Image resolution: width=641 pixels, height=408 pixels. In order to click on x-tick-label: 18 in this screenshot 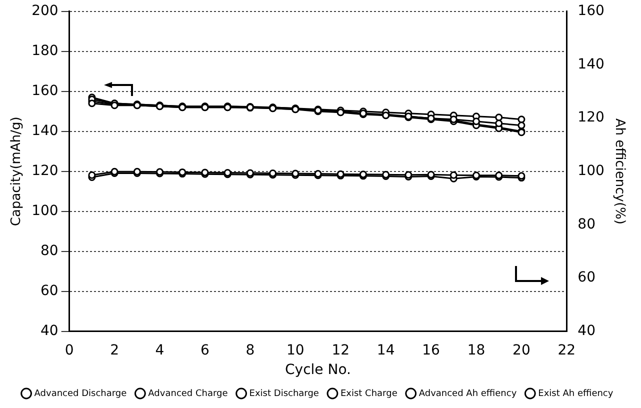, I will do `click(476, 350)`.